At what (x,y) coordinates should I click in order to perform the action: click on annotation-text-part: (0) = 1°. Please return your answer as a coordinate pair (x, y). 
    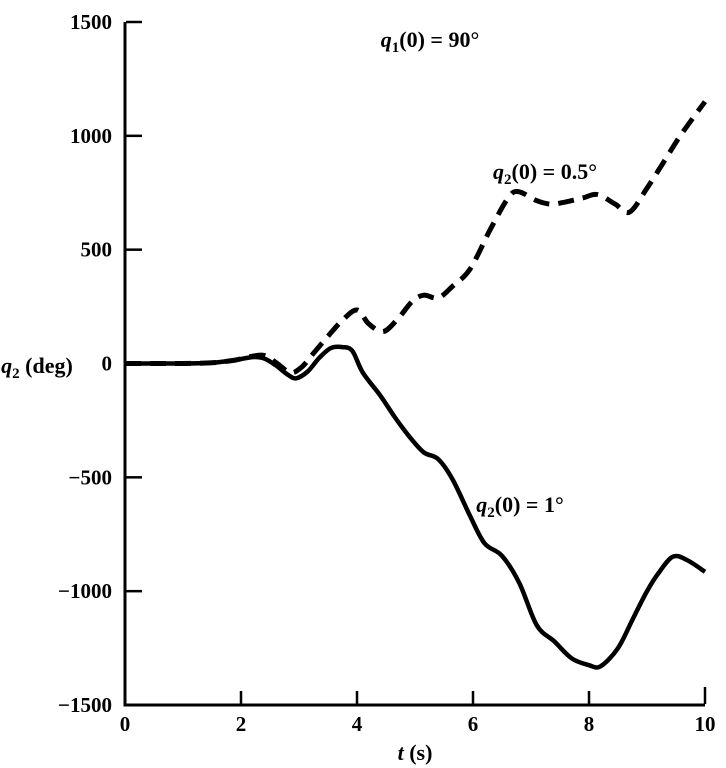
    Looking at the image, I should click on (529, 504).